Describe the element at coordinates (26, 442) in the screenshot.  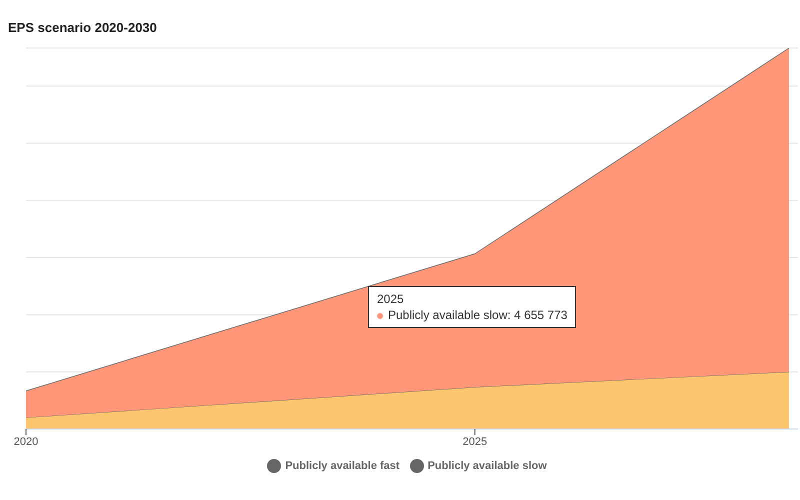
I see `x-tick-label: 2020` at that location.